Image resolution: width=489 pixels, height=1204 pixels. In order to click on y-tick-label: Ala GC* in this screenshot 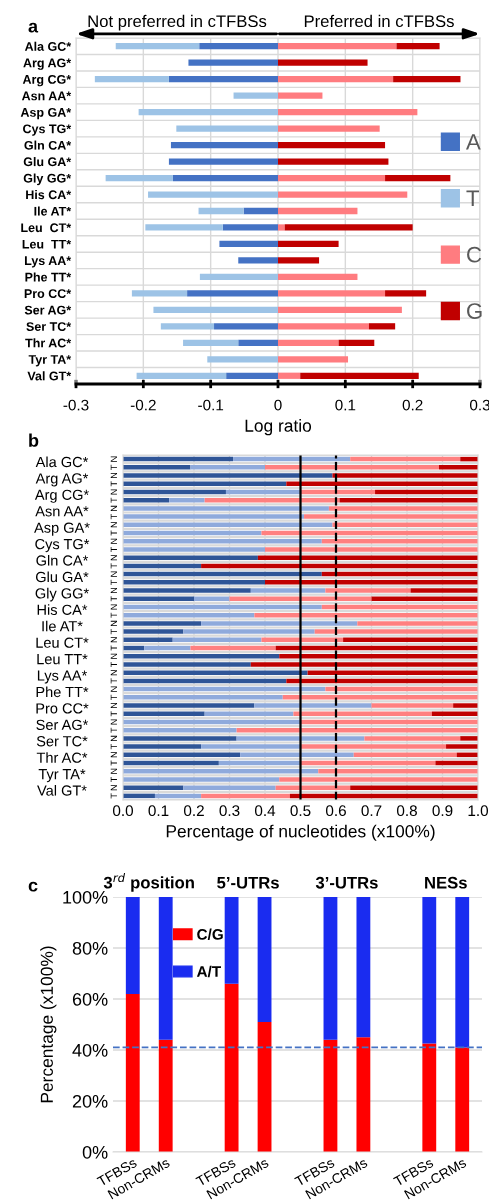, I will do `click(48, 46)`.